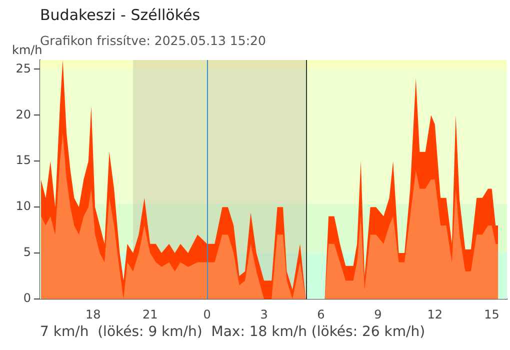  Describe the element at coordinates (321, 314) in the screenshot. I see `x-tick-label: 6` at that location.